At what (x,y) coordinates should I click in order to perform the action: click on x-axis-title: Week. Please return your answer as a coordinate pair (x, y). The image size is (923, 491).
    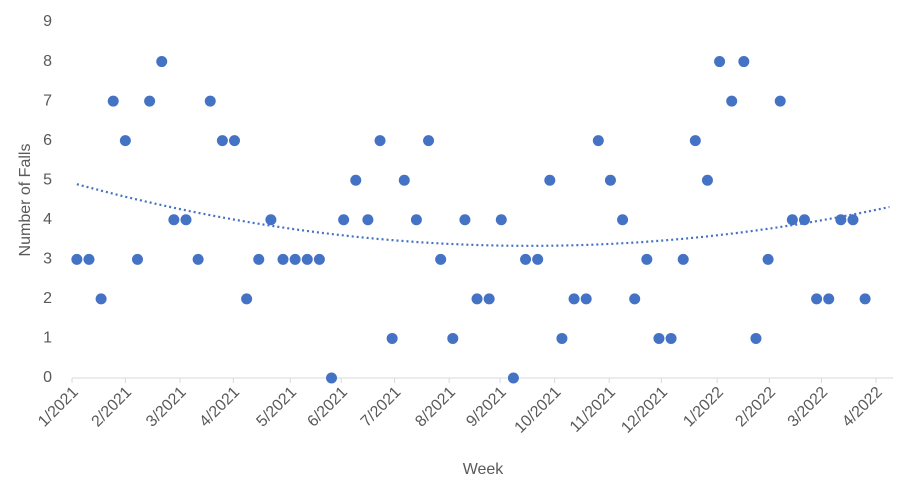
    Looking at the image, I should click on (484, 469).